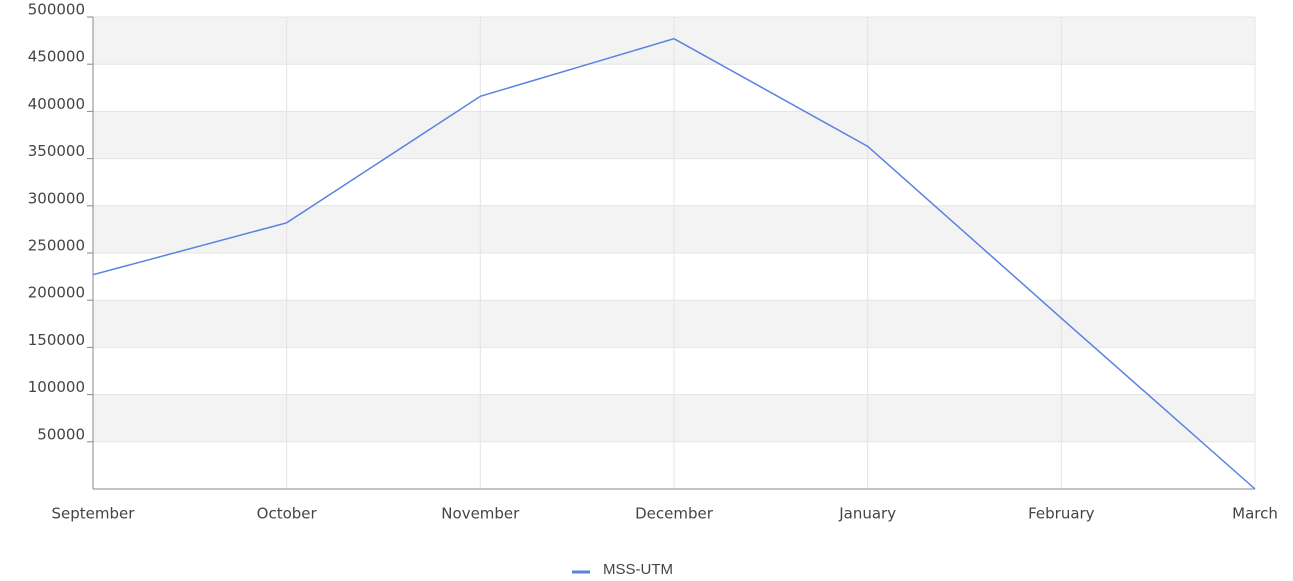  What do you see at coordinates (1255, 514) in the screenshot?
I see `x-tick-label: March` at bounding box center [1255, 514].